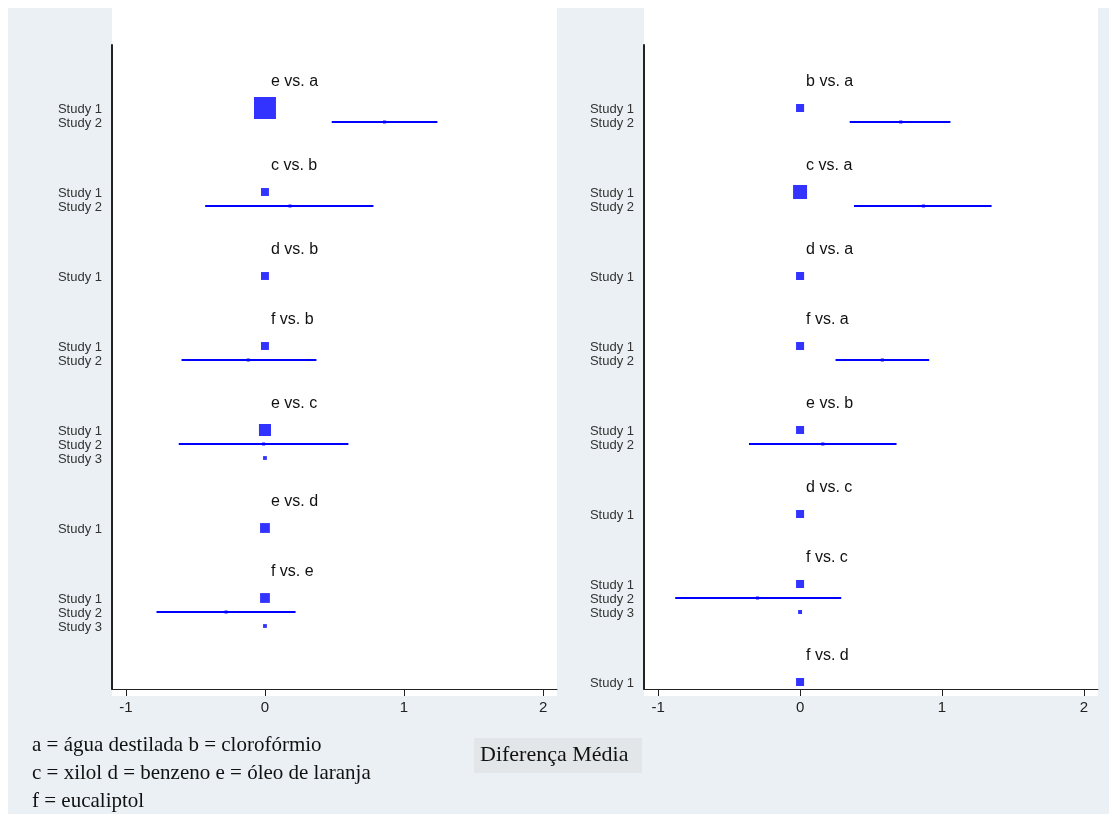  Describe the element at coordinates (294, 80) in the screenshot. I see `y-tick-label: e vs. a` at that location.